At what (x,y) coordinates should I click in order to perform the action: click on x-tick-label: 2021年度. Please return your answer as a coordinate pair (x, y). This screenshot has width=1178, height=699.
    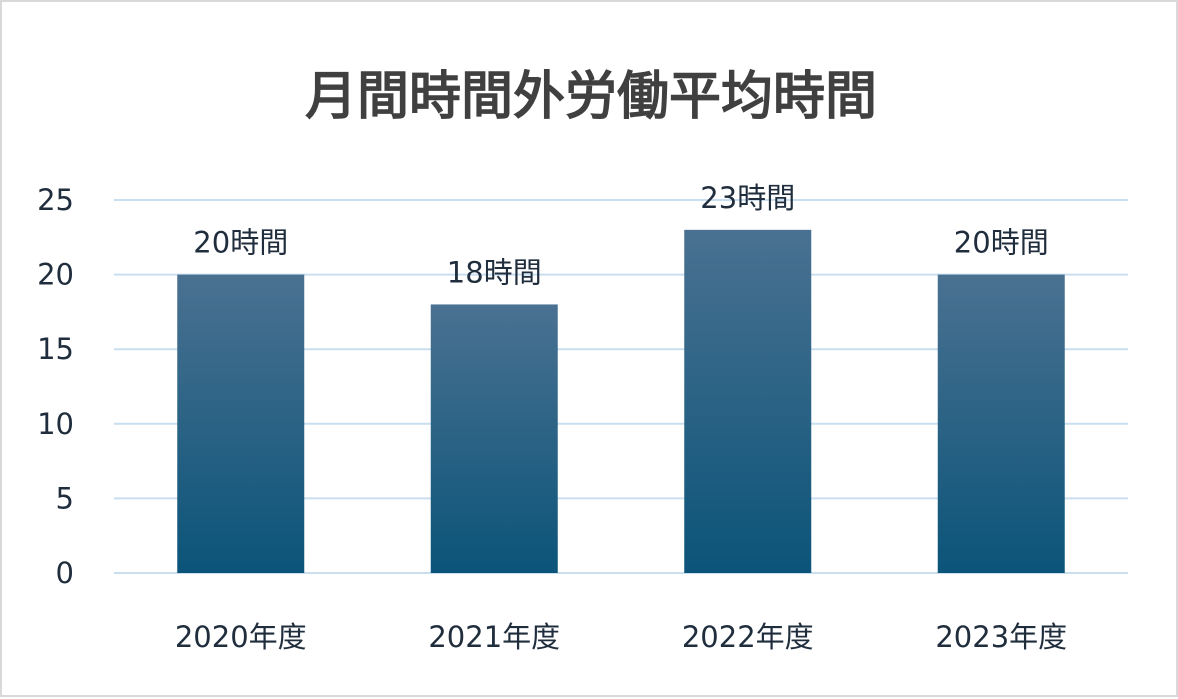
    Looking at the image, I should click on (494, 637).